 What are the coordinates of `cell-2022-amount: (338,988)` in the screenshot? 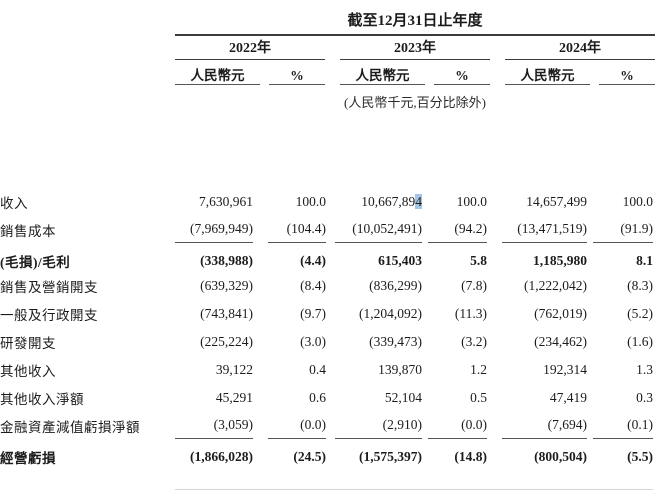 It's located at (226, 260).